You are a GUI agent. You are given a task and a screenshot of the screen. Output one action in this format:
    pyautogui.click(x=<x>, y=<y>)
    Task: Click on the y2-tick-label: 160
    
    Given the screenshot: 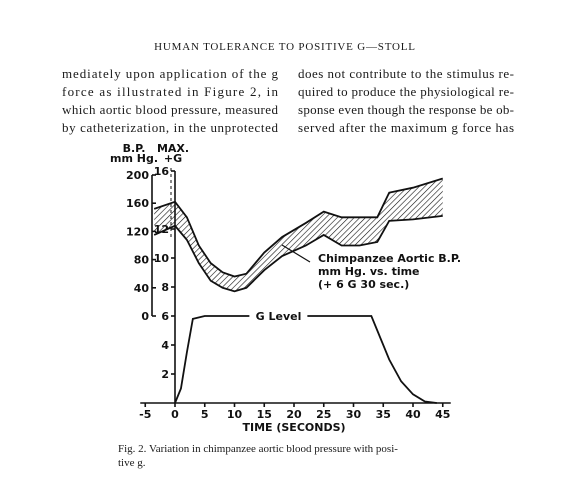 What is the action you would take?
    pyautogui.click(x=137, y=203)
    